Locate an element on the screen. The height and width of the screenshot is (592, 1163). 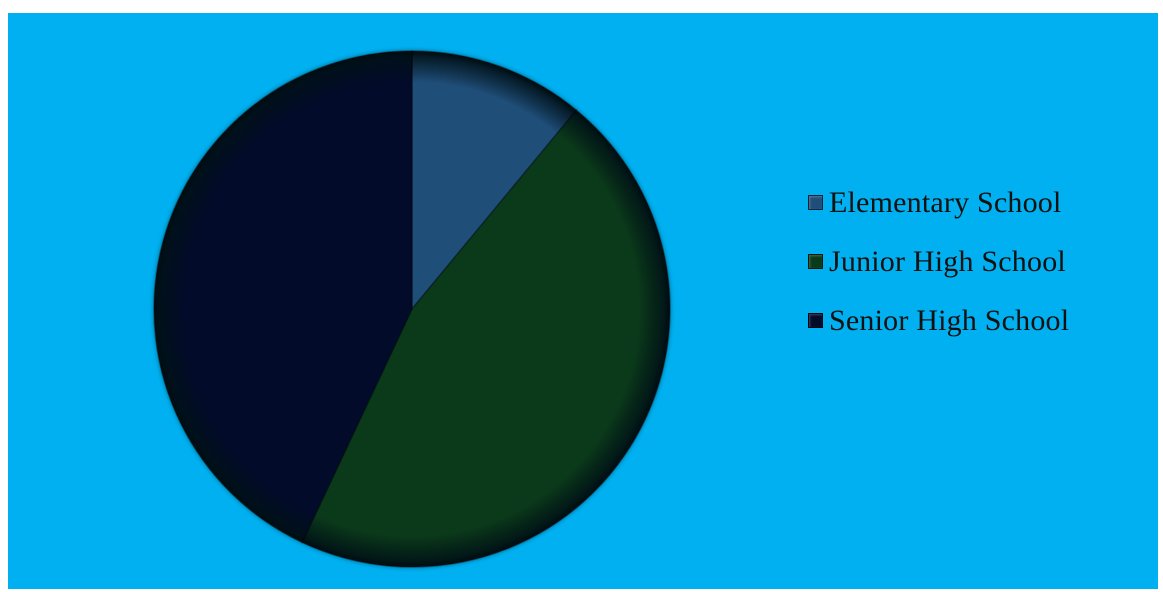
legend-item-junior-high-school: Junior High School is located at coordinates (938, 261).